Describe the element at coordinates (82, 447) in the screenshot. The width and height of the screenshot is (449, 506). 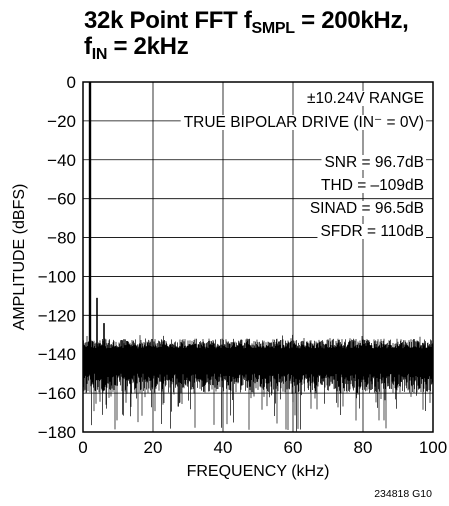
I see `x-tick-0: 0` at that location.